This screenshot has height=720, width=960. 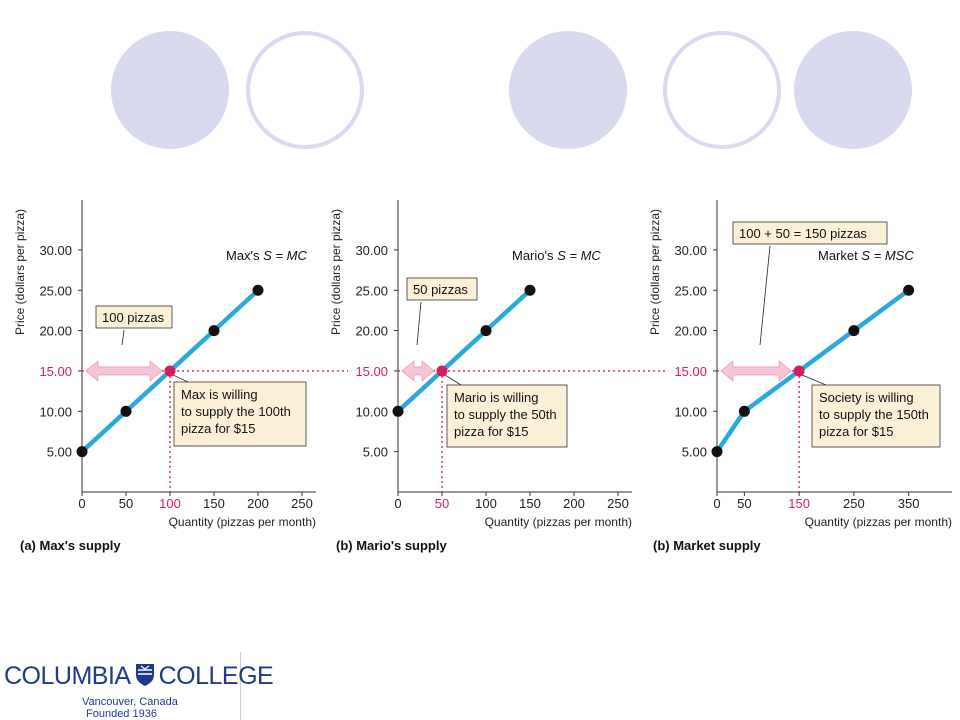 I want to click on logo-wordmark: COLUMBIA COLLEGE, so click(x=139, y=676).